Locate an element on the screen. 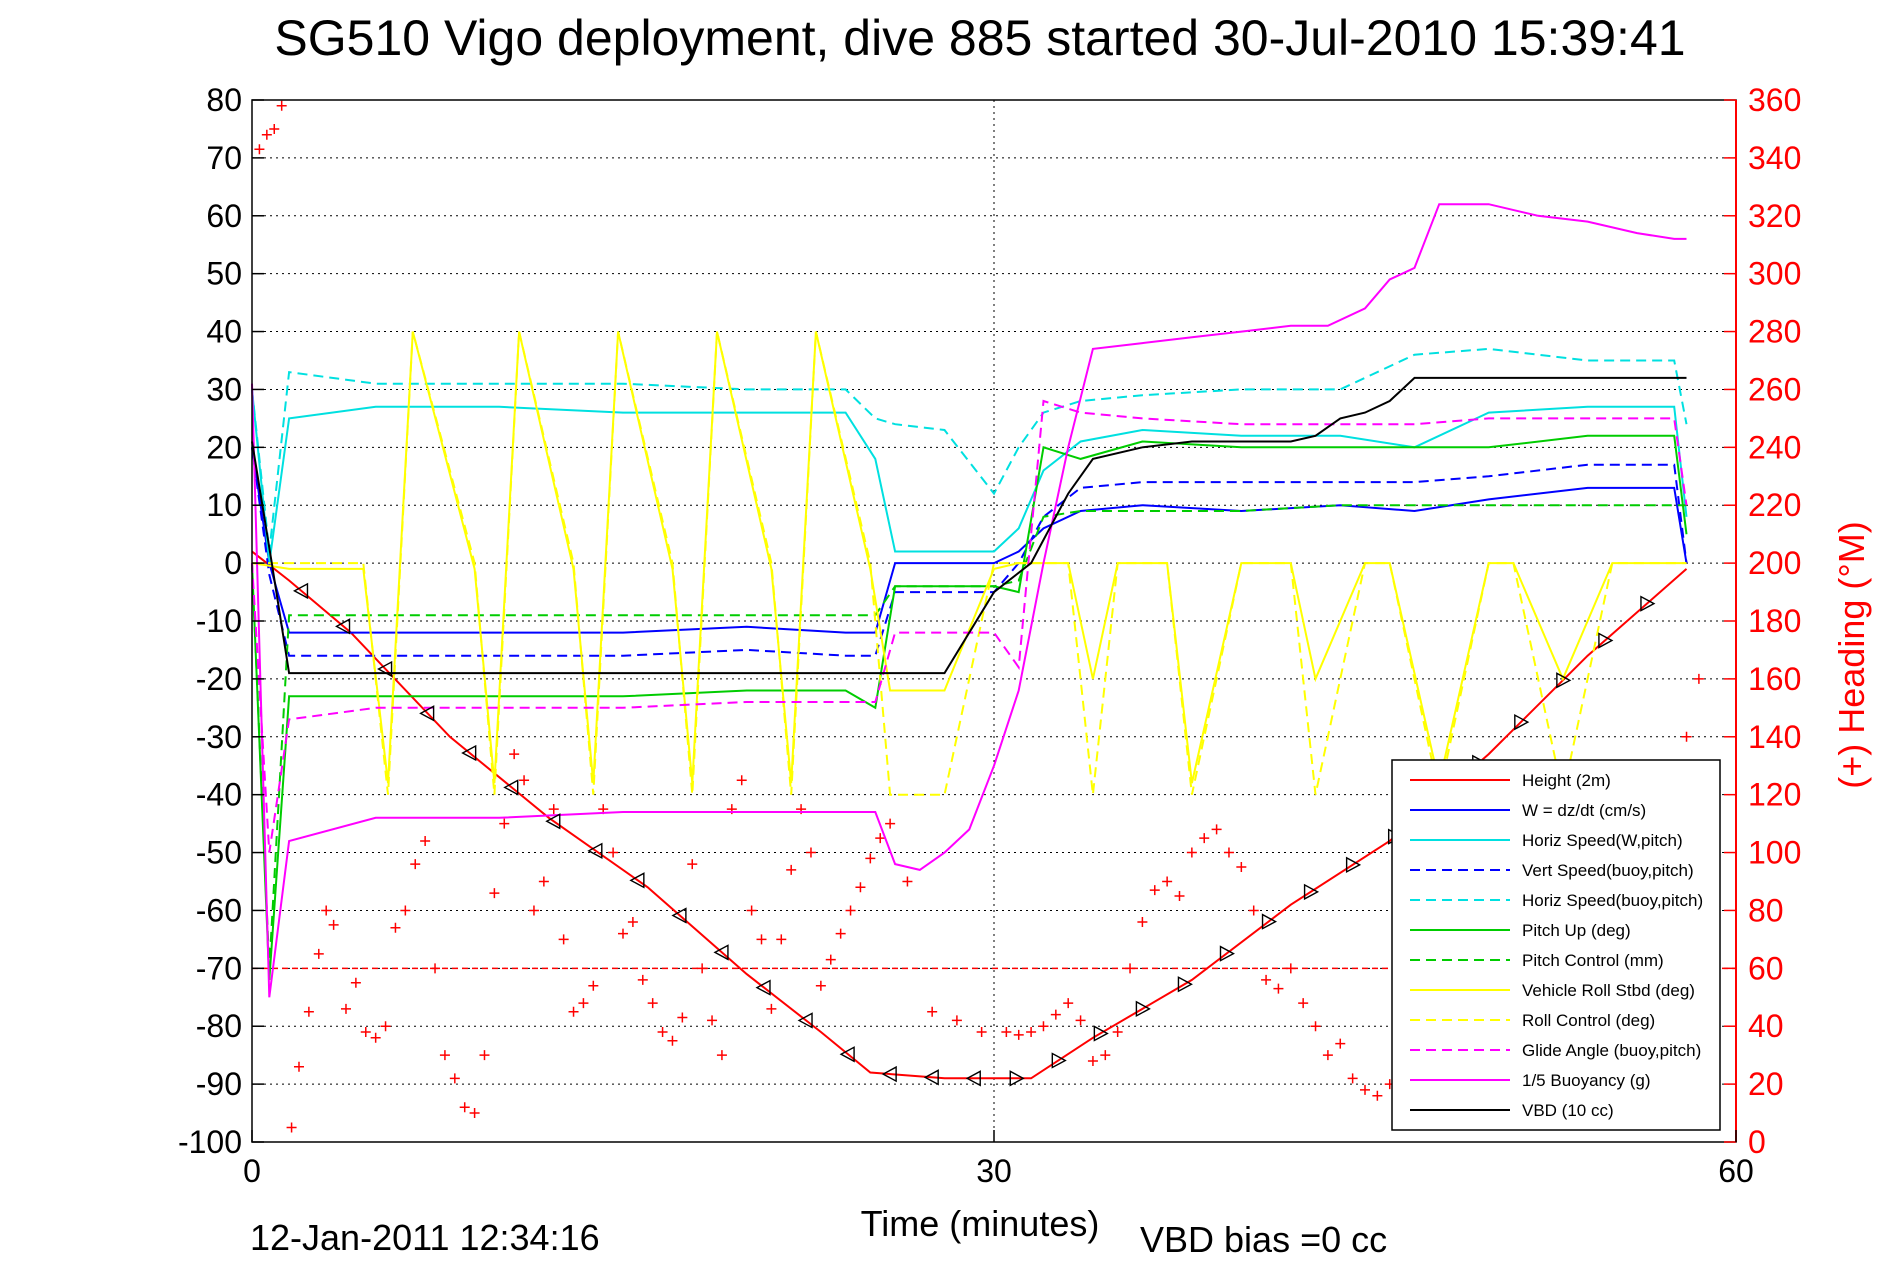  left-tick-label: 20 is located at coordinates (224, 447).